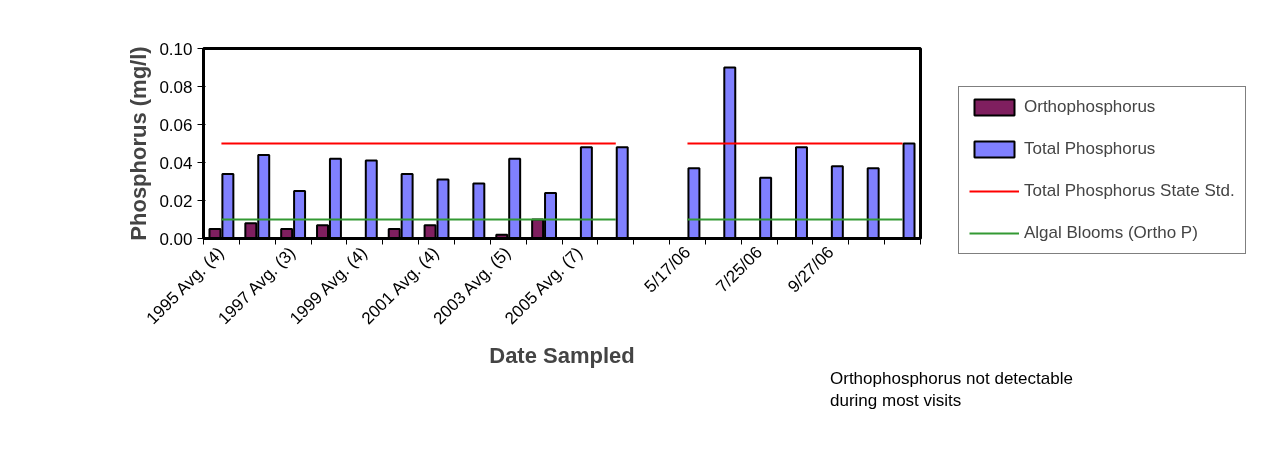 Image resolution: width=1262 pixels, height=460 pixels. I want to click on y-tick-label: 0.10, so click(176, 49).